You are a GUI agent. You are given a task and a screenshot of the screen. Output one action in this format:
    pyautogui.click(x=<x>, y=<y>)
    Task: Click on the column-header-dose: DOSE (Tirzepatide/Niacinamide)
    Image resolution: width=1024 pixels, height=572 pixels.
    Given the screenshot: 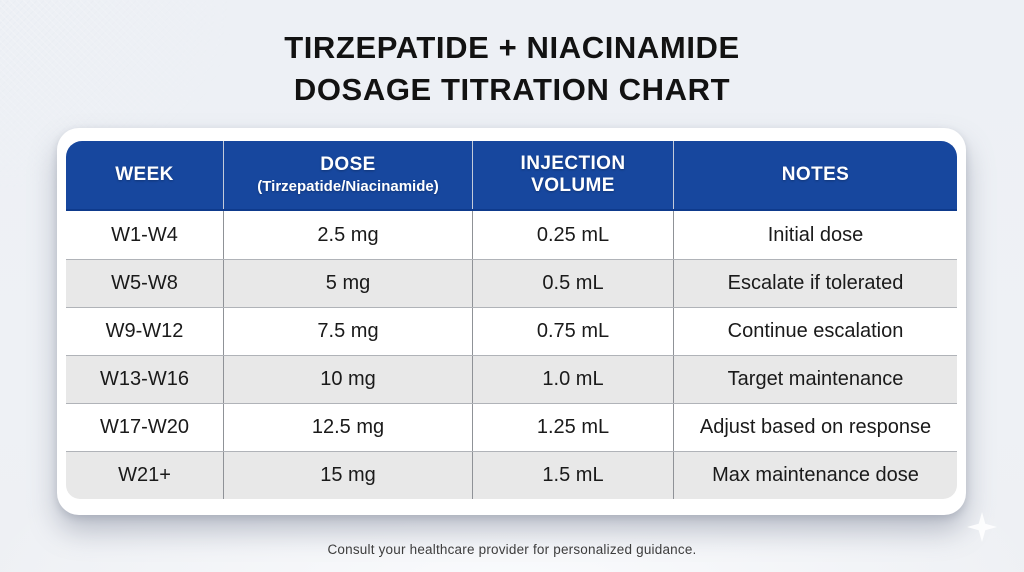 What is the action you would take?
    pyautogui.click(x=347, y=175)
    